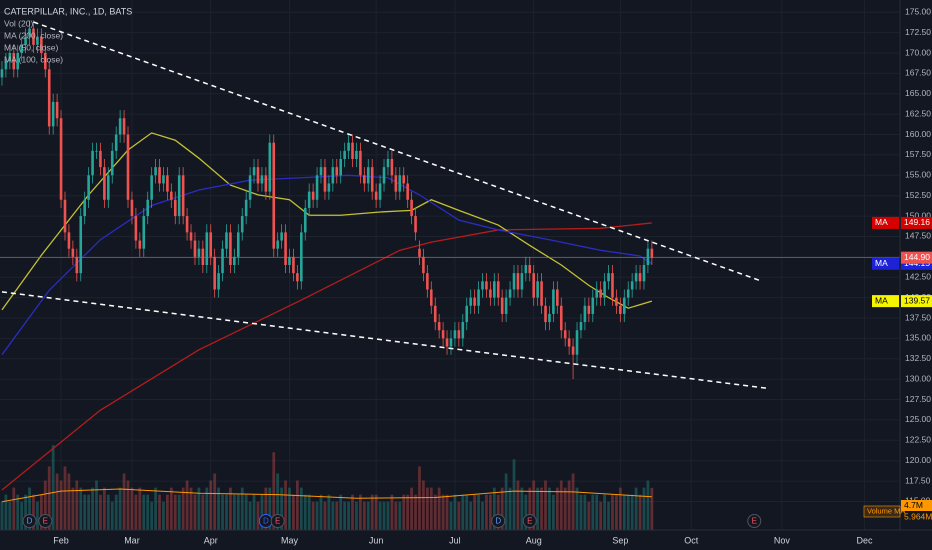 The height and width of the screenshot is (550, 932). I want to click on event-marker, so click(45, 521).